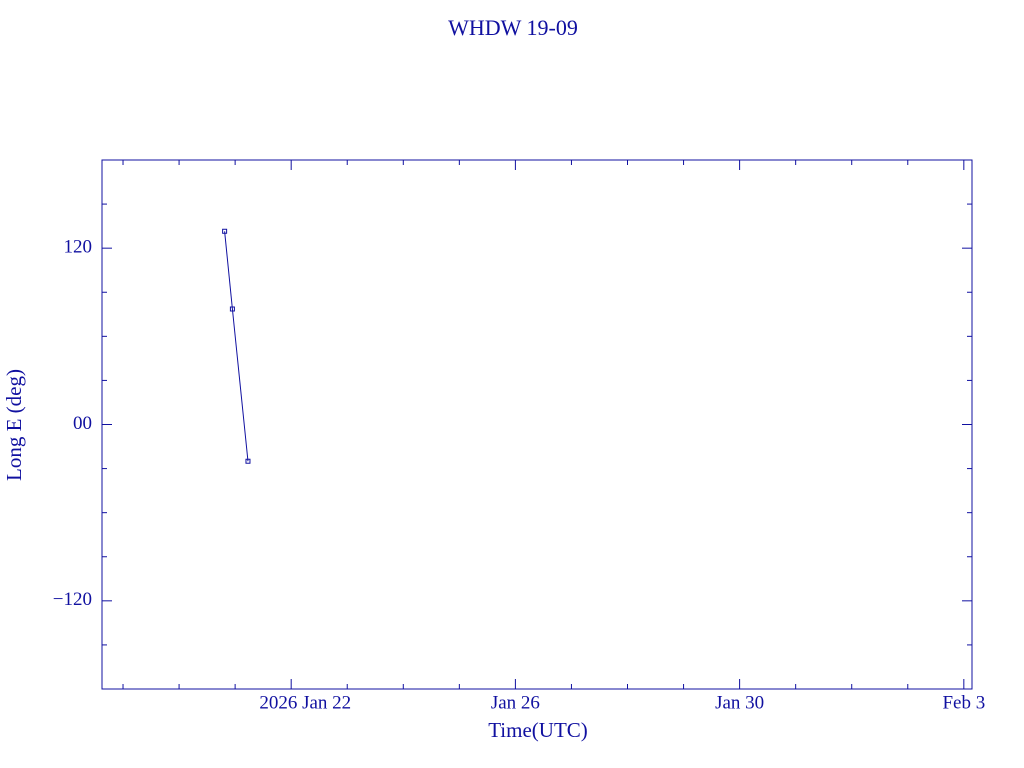 The height and width of the screenshot is (768, 1024). I want to click on x-tick-label: Feb 3, so click(963, 702).